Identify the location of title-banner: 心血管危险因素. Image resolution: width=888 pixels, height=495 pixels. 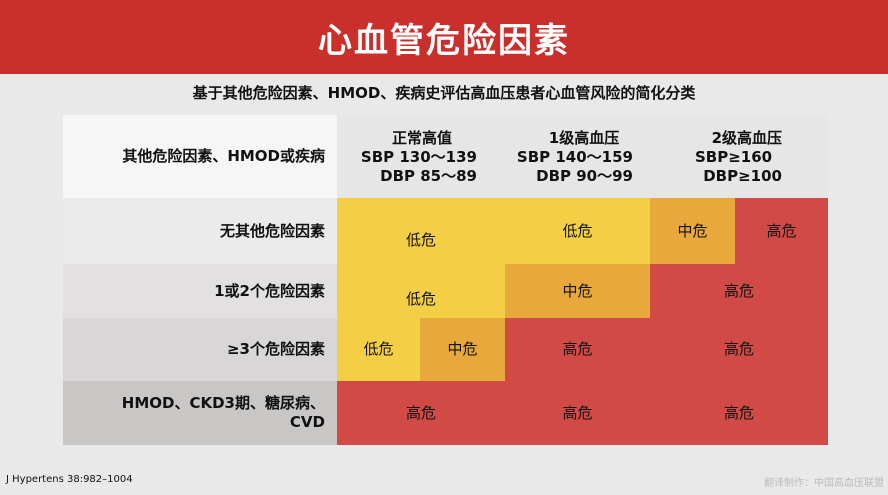
(444, 37).